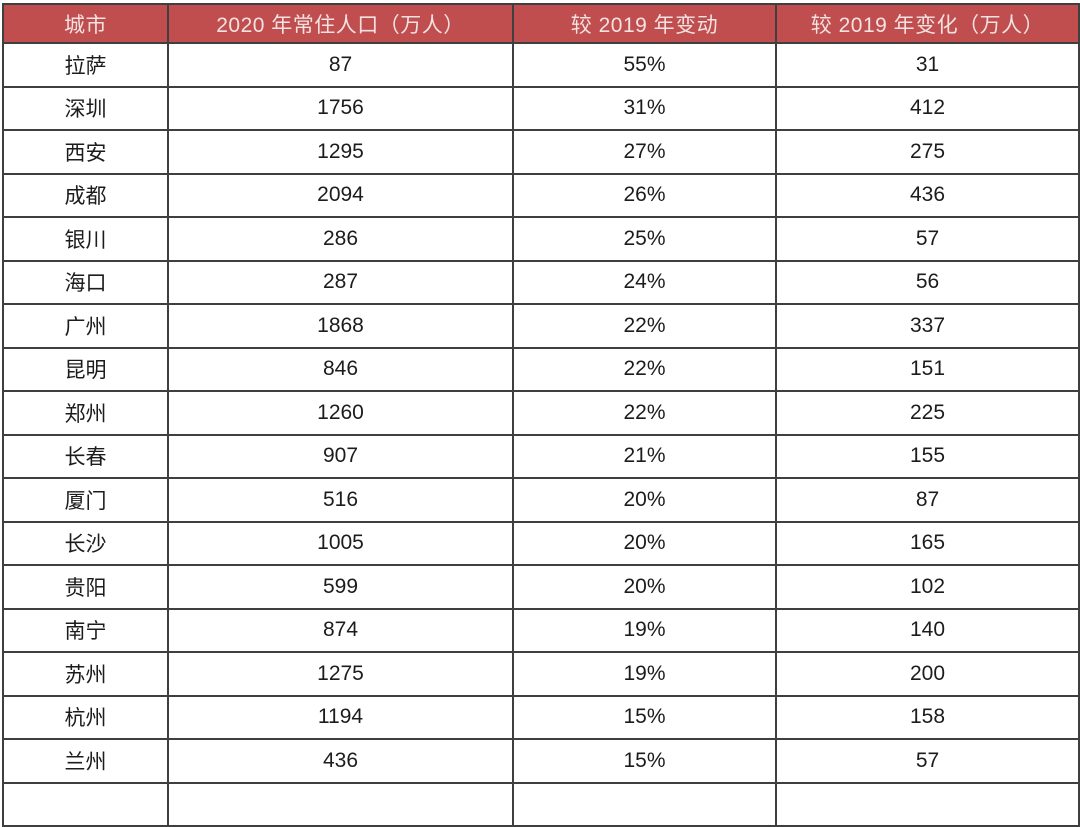 This screenshot has height=827, width=1080. I want to click on cell-change_vs_2019_wan: 165, so click(927, 543).